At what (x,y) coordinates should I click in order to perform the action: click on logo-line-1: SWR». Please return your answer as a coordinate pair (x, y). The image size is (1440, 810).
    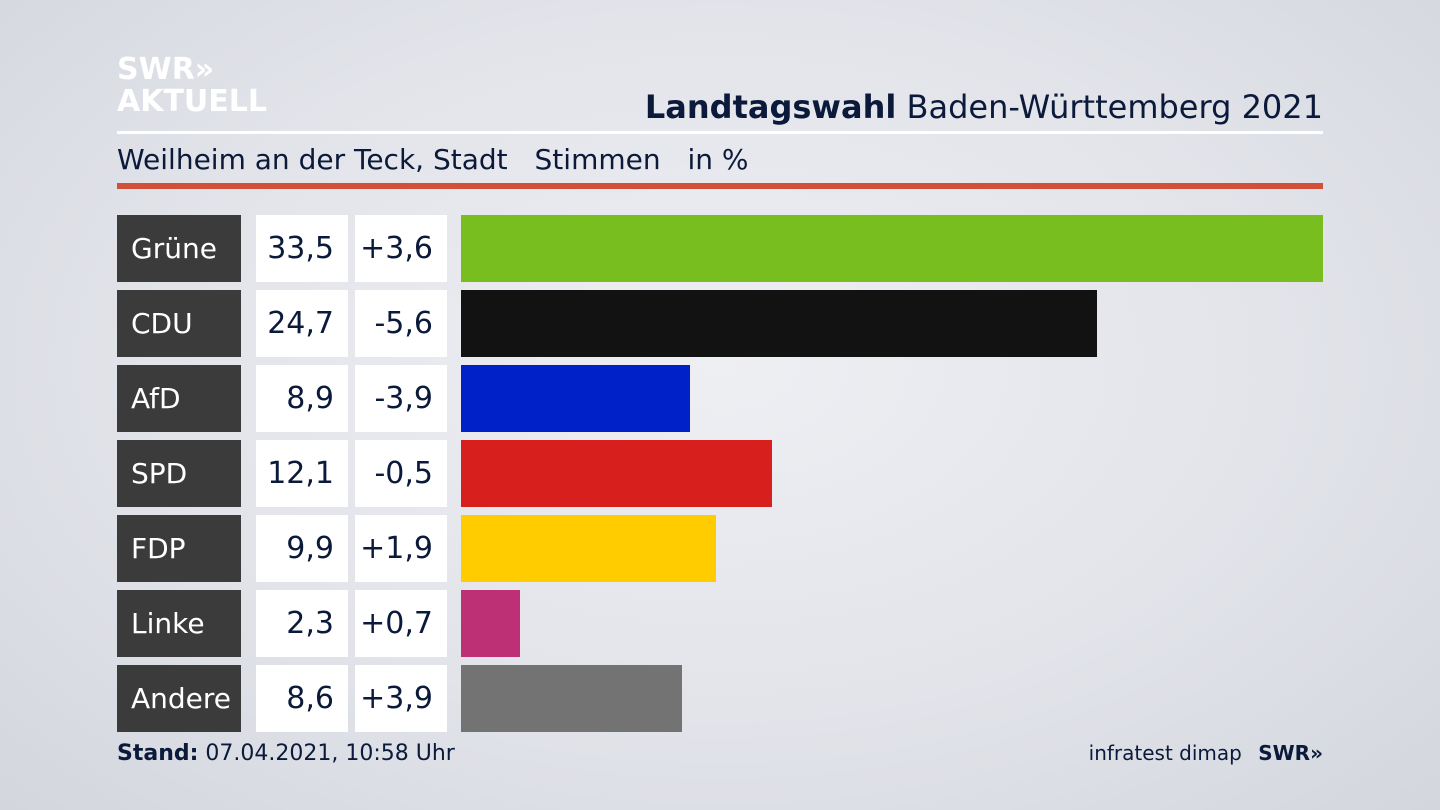
    Looking at the image, I should click on (166, 69).